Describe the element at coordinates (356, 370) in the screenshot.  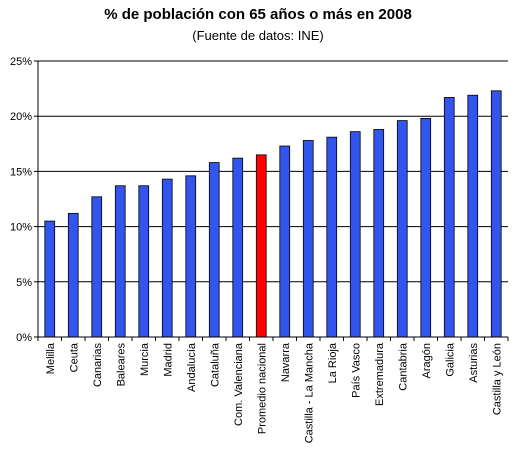
I see `x-tick-label: País Vasco` at that location.